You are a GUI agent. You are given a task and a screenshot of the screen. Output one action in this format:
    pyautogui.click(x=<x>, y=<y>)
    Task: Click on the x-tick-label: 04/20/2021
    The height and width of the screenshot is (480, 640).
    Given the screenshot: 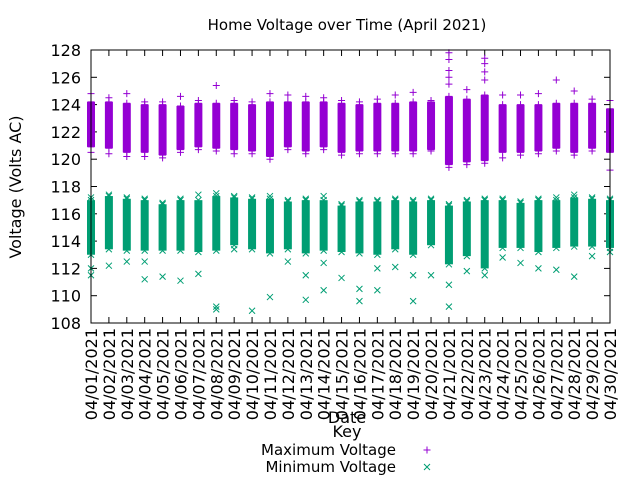 What is the action you would take?
    pyautogui.click(x=431, y=374)
    